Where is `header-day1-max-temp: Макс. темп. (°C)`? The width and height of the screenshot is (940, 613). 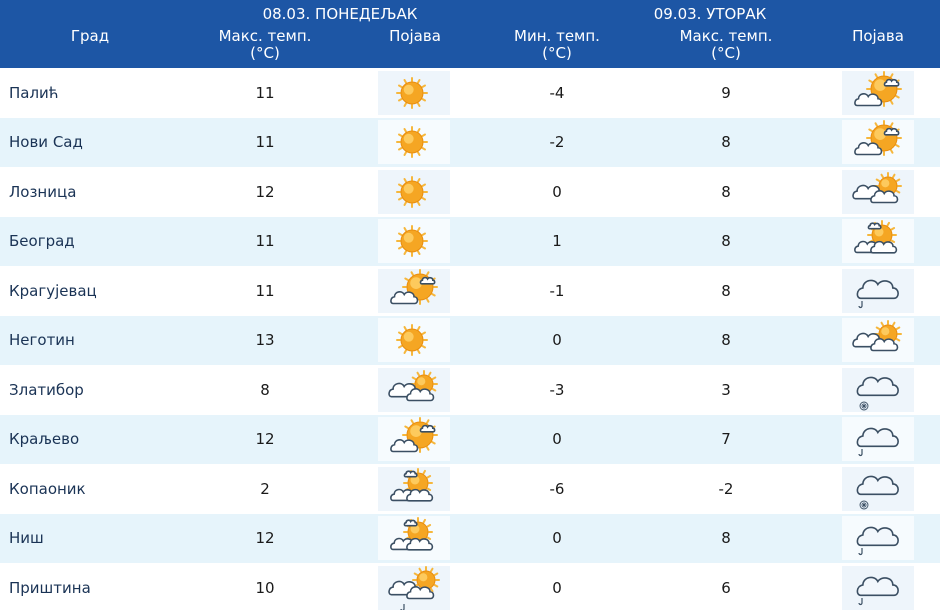 header-day1-max-temp: Макс. темп. (°C) is located at coordinates (265, 44).